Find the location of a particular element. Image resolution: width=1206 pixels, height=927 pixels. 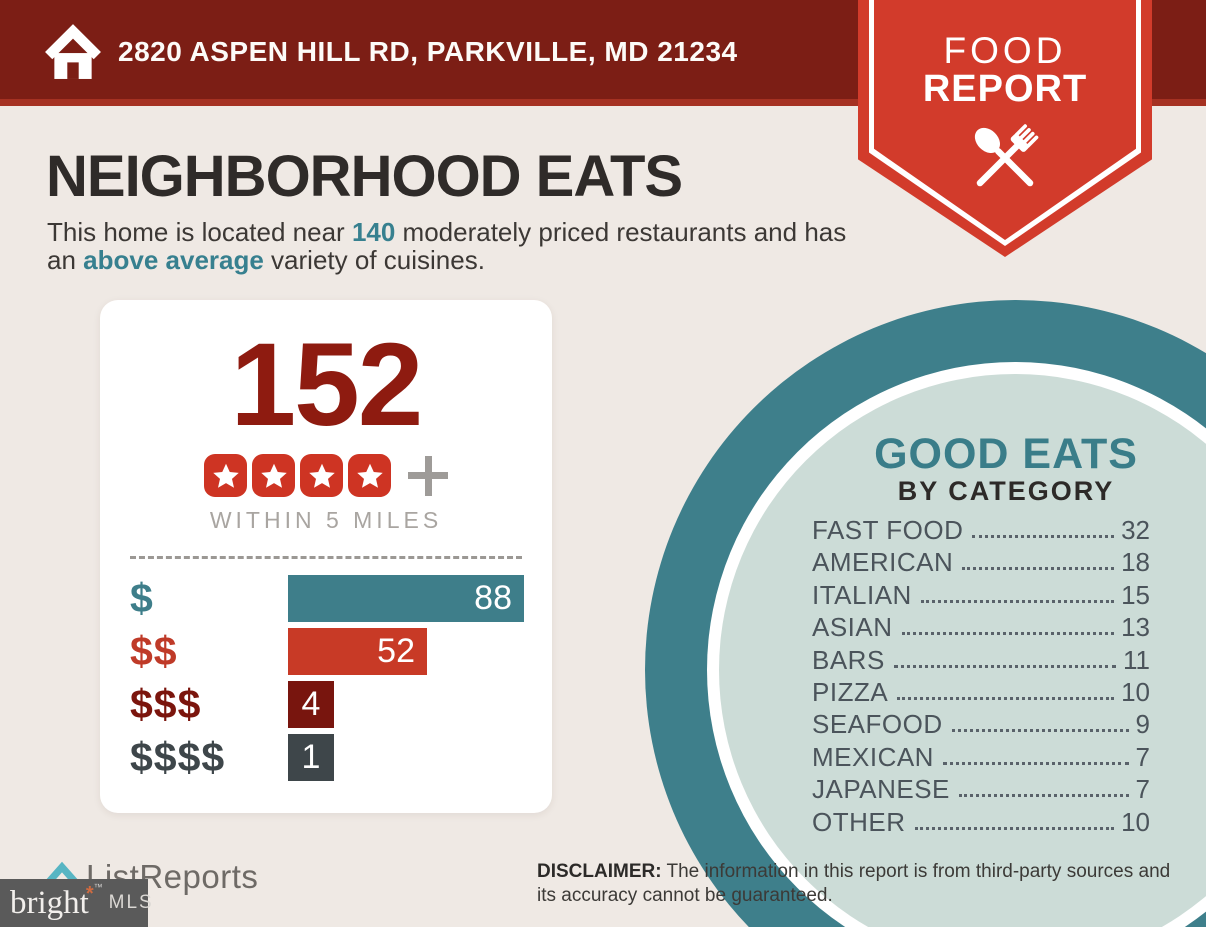

radius-label: WITHIN 5 MILES is located at coordinates (326, 520).